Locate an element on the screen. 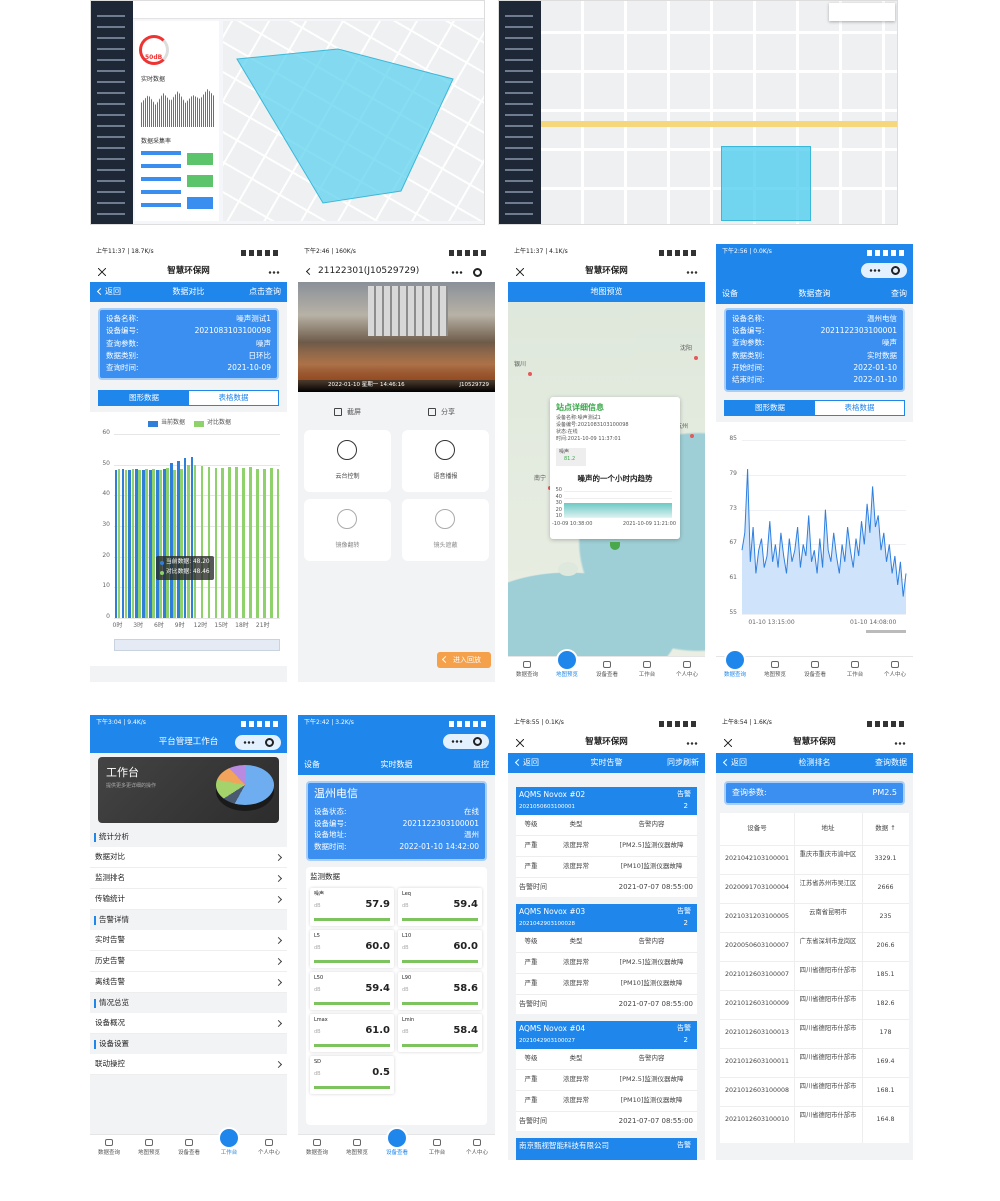  info-value: 实时数据 is located at coordinates (882, 355).